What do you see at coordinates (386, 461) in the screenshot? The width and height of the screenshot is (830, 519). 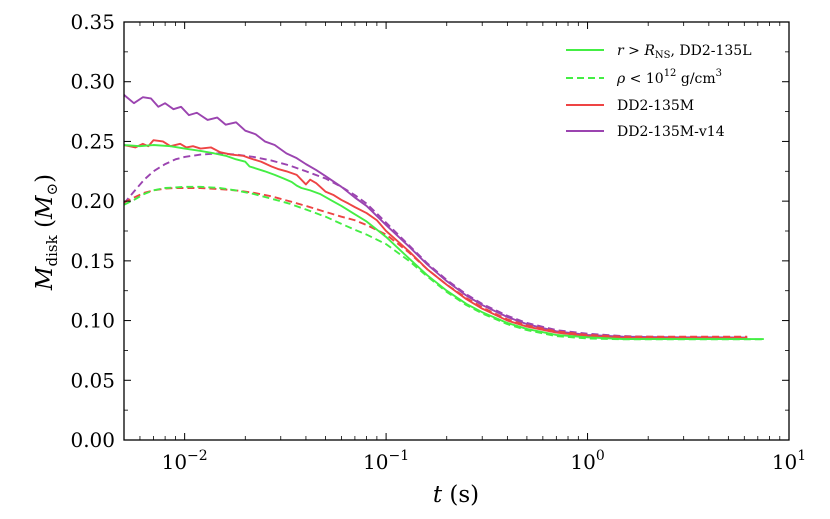 I see `x-tick-label: 10⁻¹` at bounding box center [386, 461].